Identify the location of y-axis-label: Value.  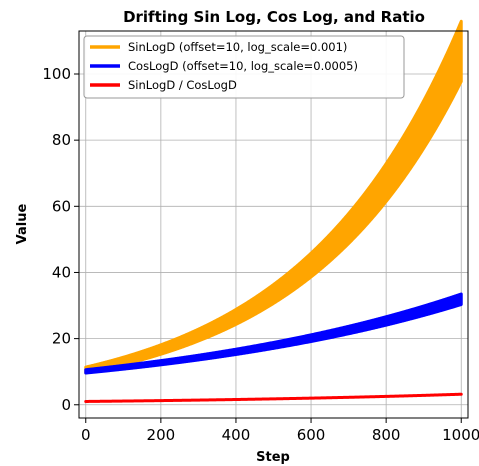
(22, 223).